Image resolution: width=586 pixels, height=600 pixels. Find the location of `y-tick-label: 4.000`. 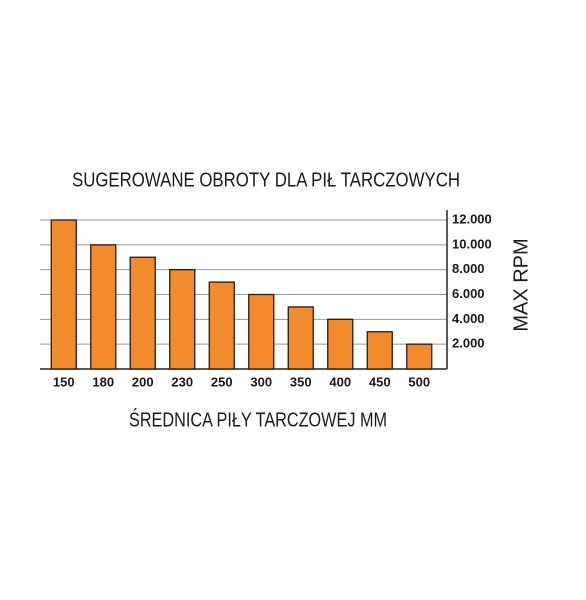

y-tick-label: 4.000 is located at coordinates (468, 318).